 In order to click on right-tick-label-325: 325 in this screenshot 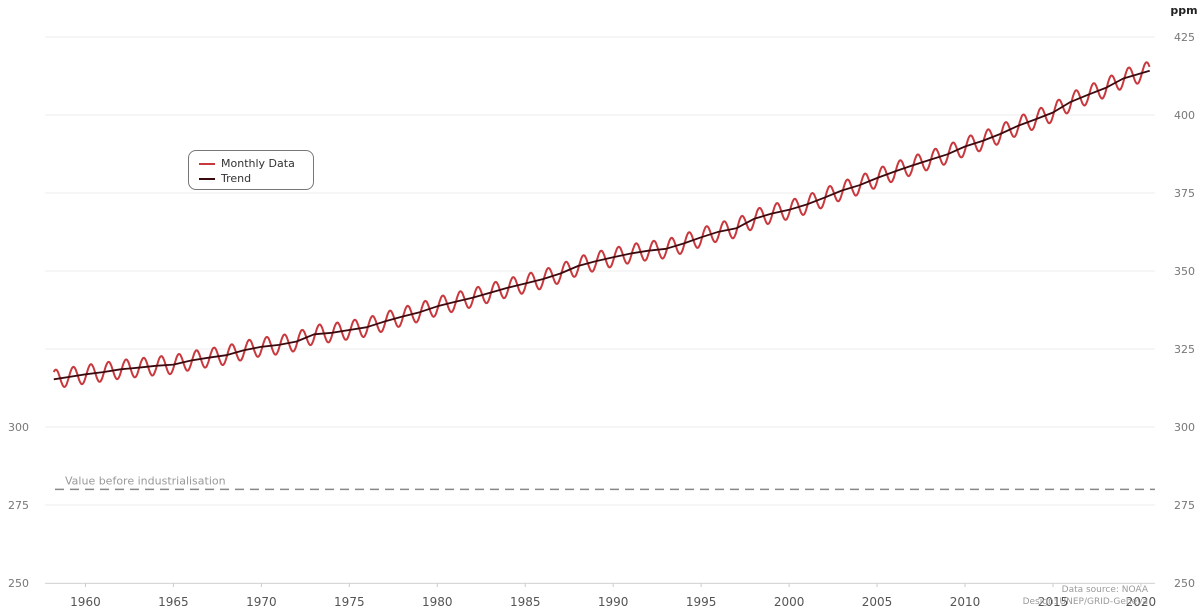, I will do `click(1184, 349)`.